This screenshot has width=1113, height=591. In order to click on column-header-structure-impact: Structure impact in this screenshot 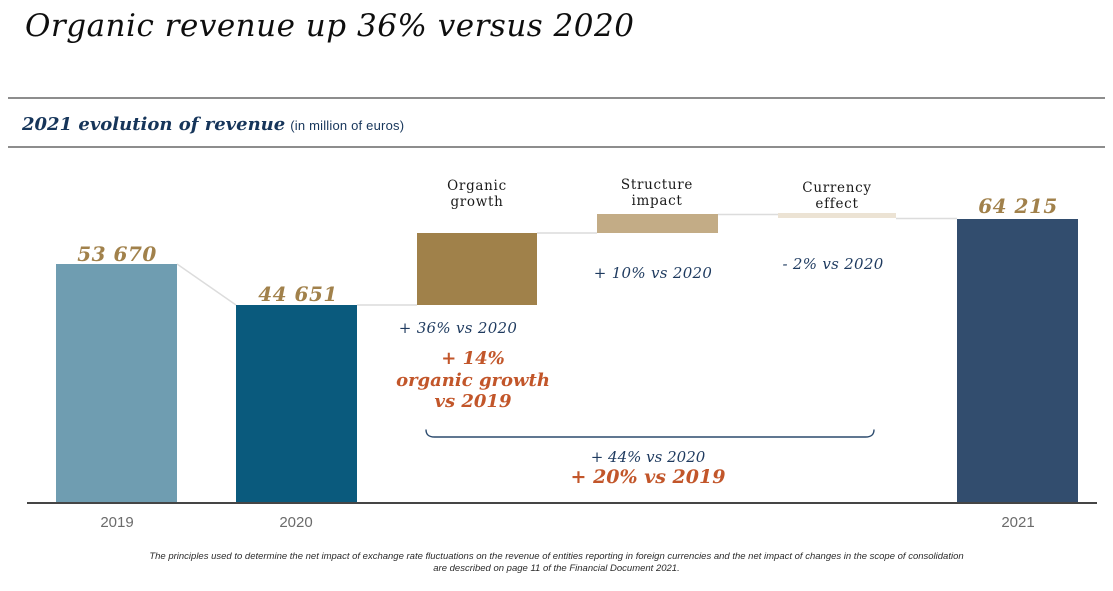, I will do `click(657, 193)`.